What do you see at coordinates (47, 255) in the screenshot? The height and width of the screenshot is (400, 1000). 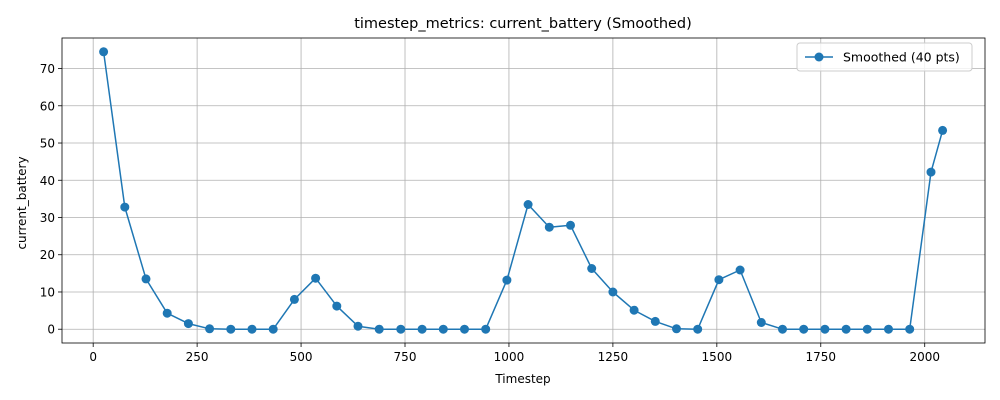 I see `y-tick-label: 20` at bounding box center [47, 255].